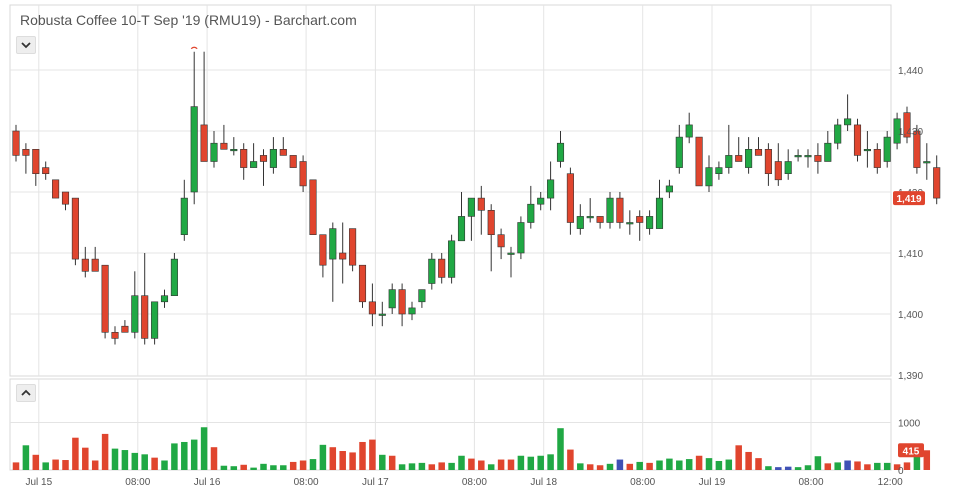 Image resolution: width=976 pixels, height=489 pixels. I want to click on time-tick-label: Jul 15, so click(38, 482).